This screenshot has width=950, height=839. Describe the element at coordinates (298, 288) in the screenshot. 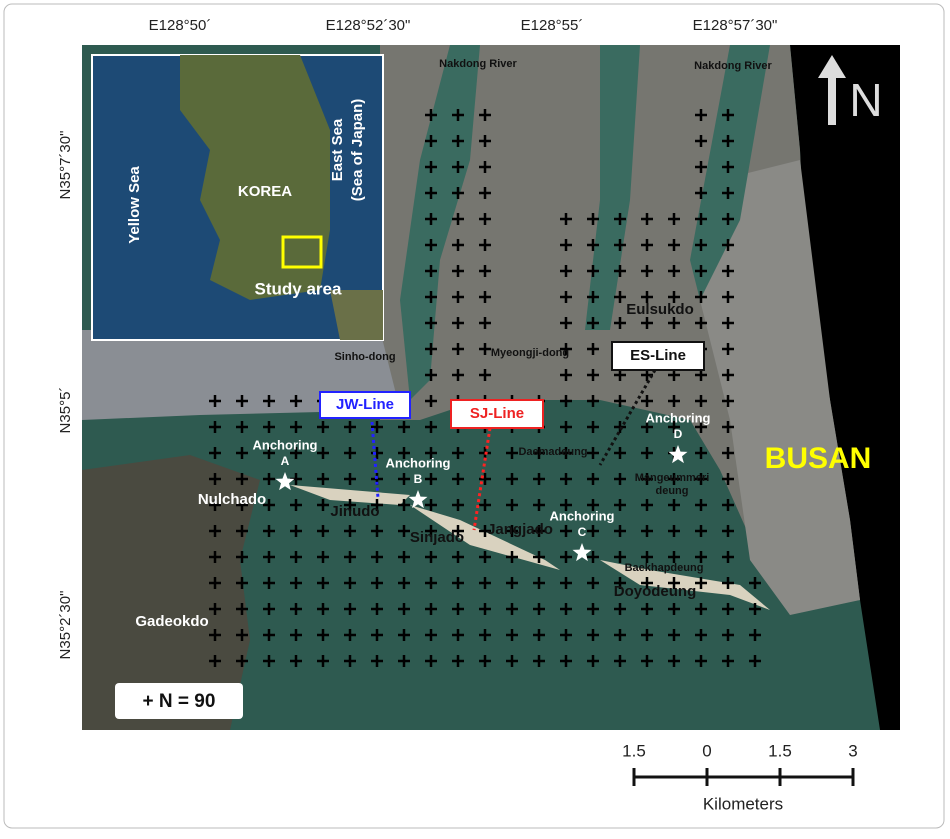

I see `inset-label: Study area` at that location.